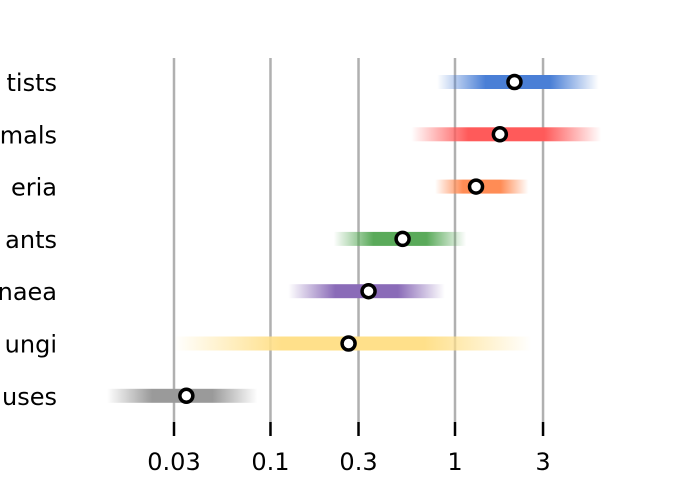  I want to click on category-labels: tists mals eria ants naea ungi uses, so click(28, 240).